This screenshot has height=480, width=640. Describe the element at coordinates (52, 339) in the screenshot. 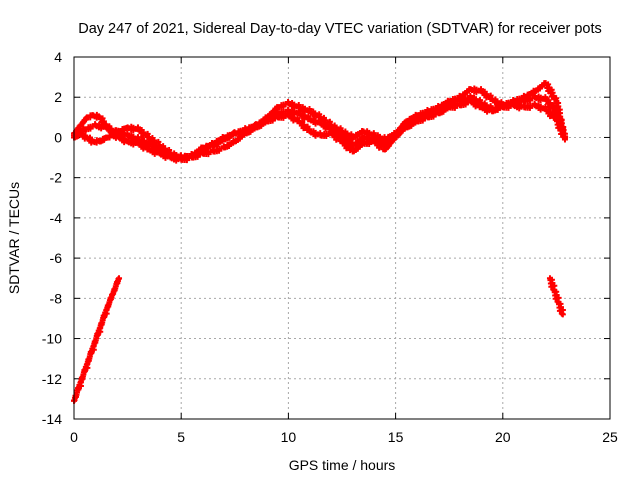

I see `y-tick-label: -10` at that location.